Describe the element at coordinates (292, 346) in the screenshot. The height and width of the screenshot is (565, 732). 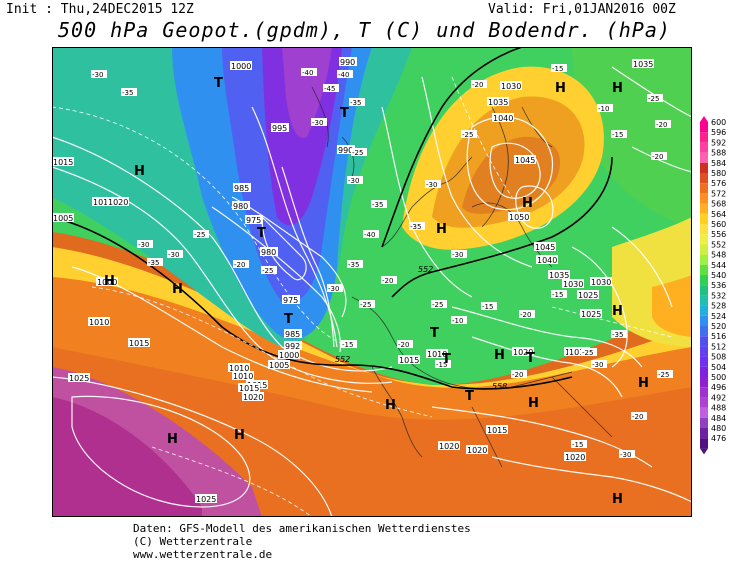
I see `isobar-label: 992` at that location.